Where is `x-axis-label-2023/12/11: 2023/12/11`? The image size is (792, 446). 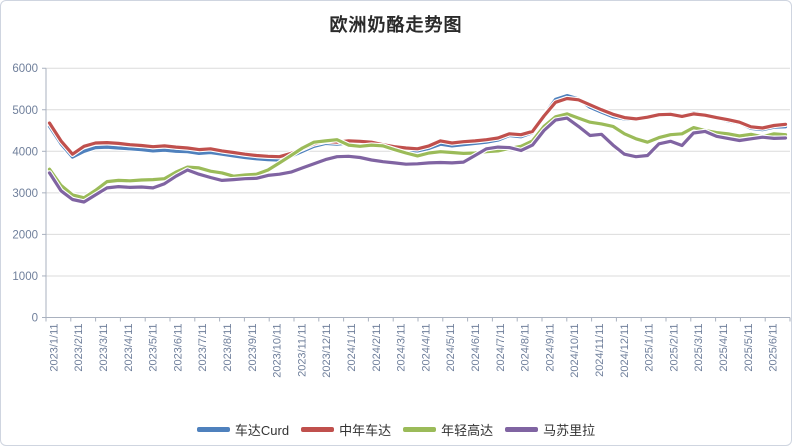
x-axis-label-2023/12/11: 2023/12/11 is located at coordinates (327, 351).